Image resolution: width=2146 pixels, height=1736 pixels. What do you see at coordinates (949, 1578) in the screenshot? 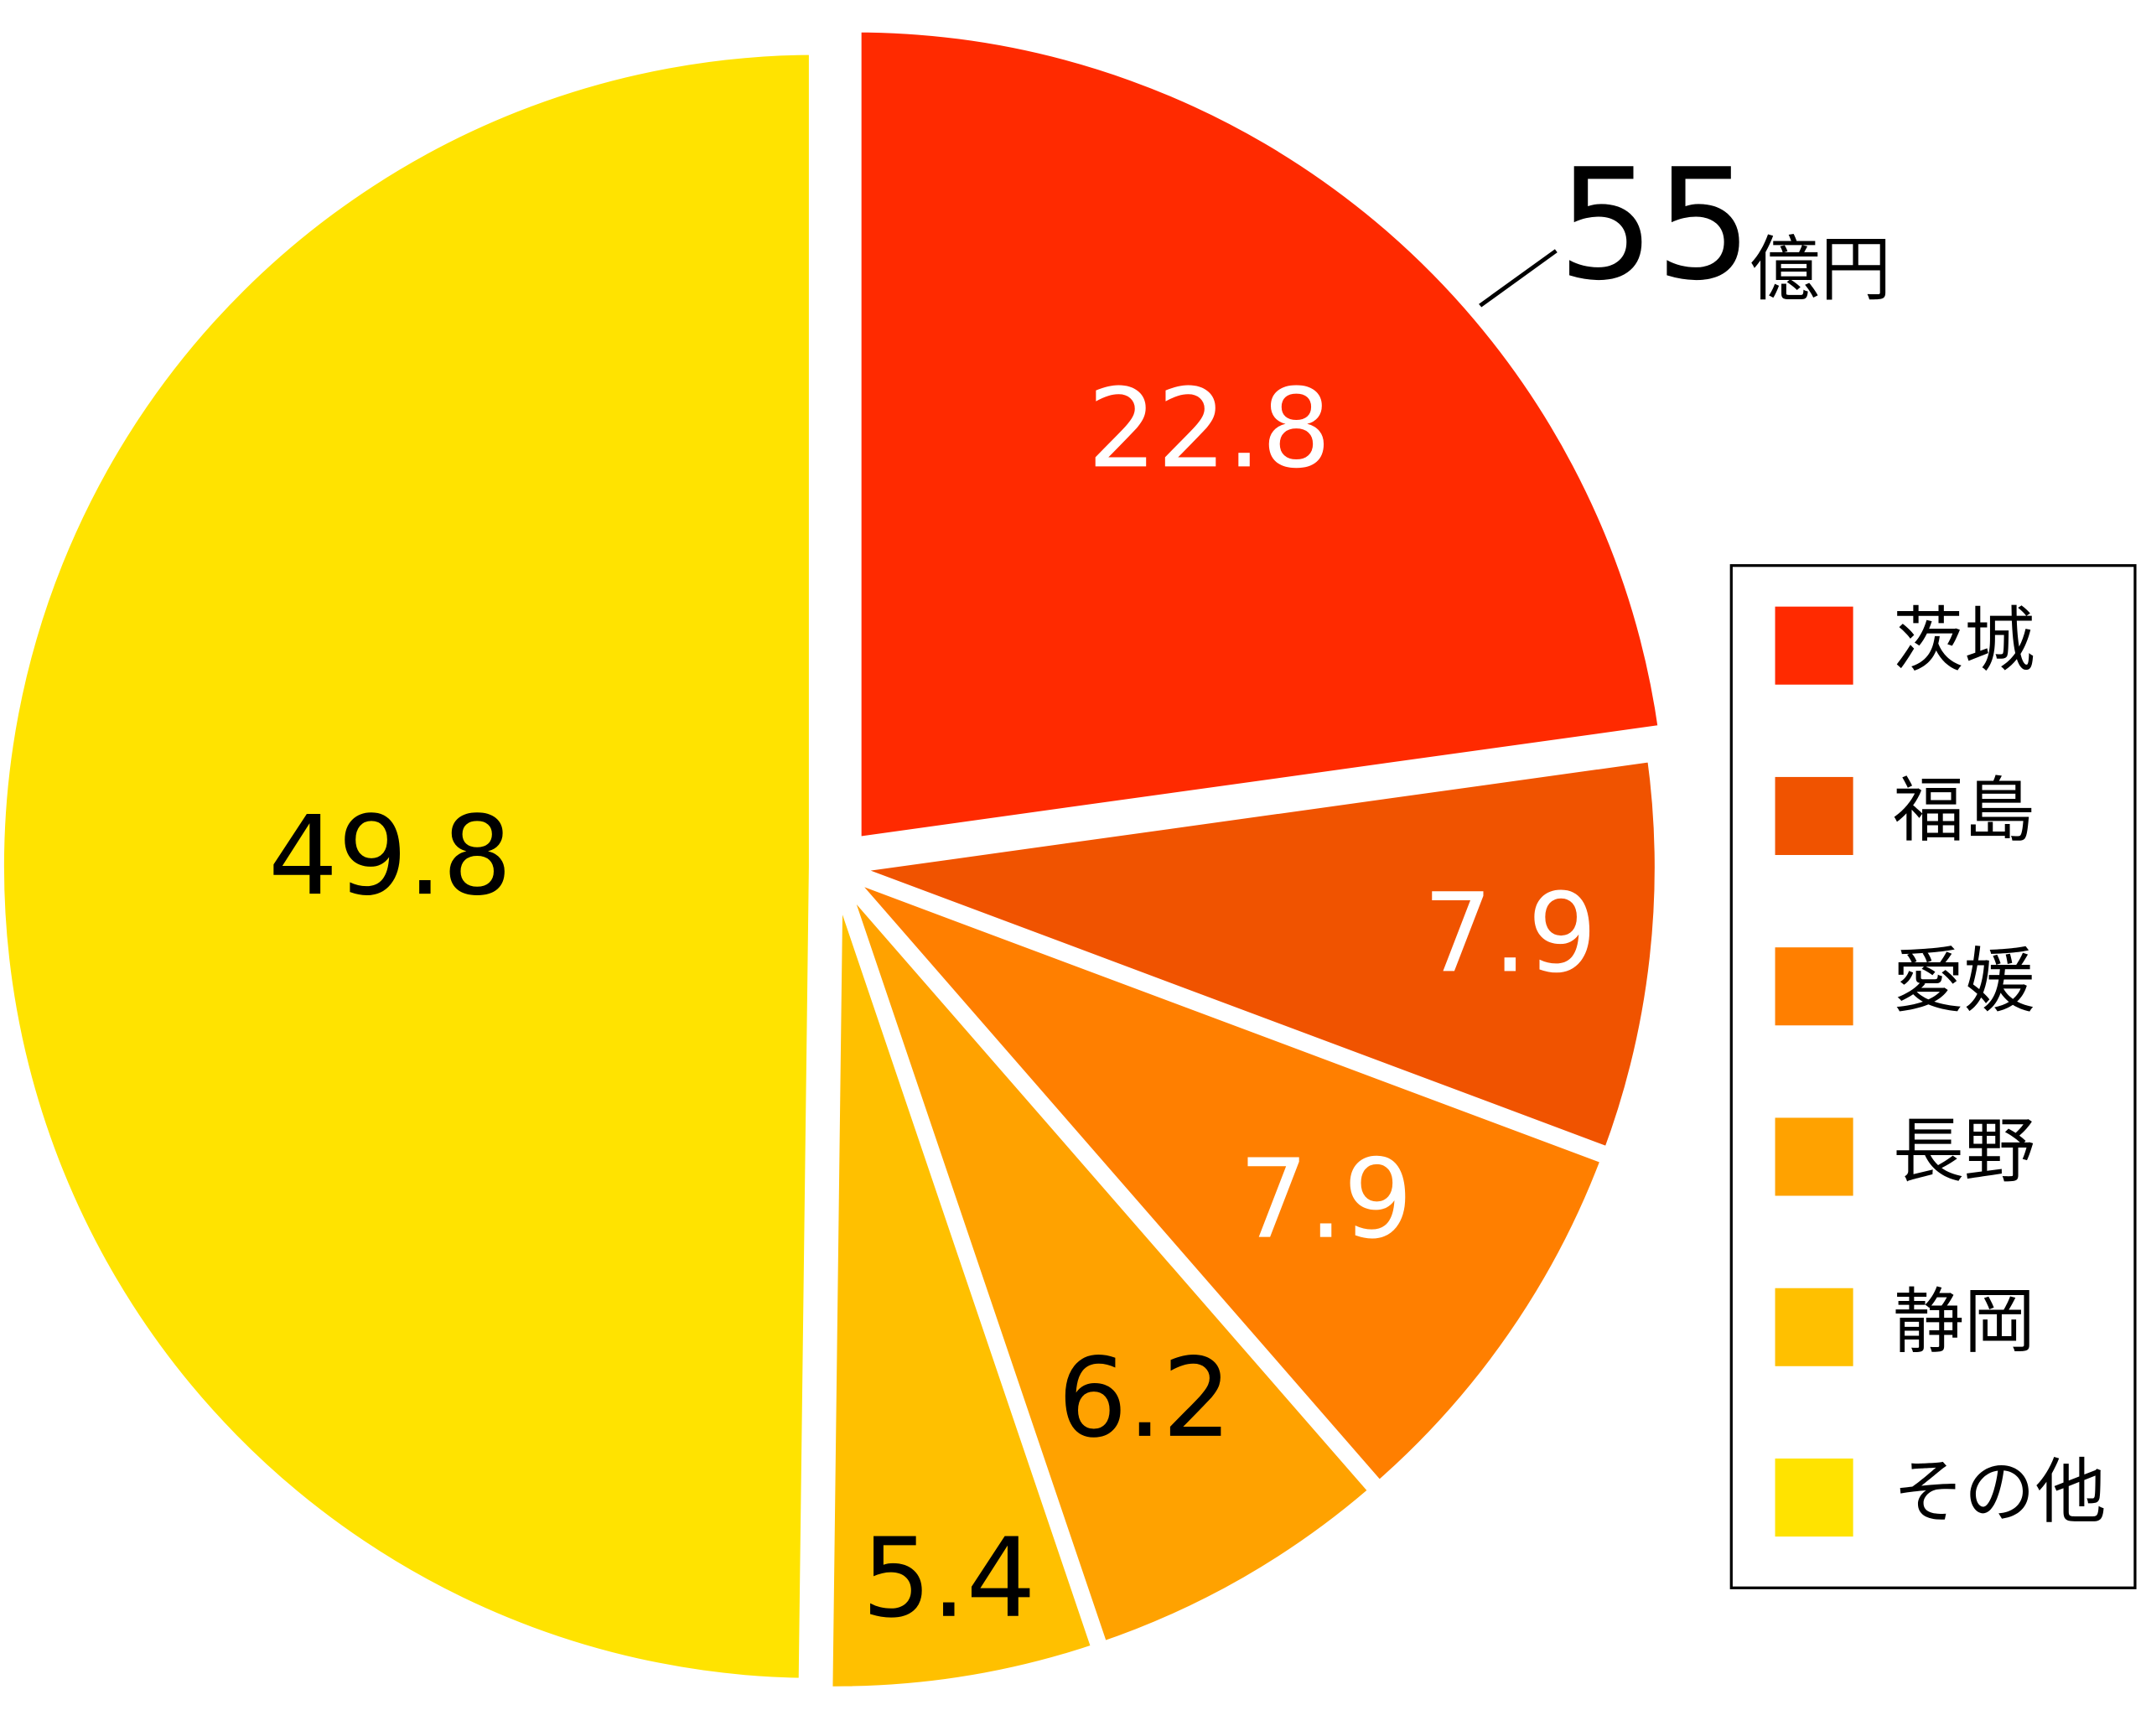
I see `slice-label: 5.4` at bounding box center [949, 1578].